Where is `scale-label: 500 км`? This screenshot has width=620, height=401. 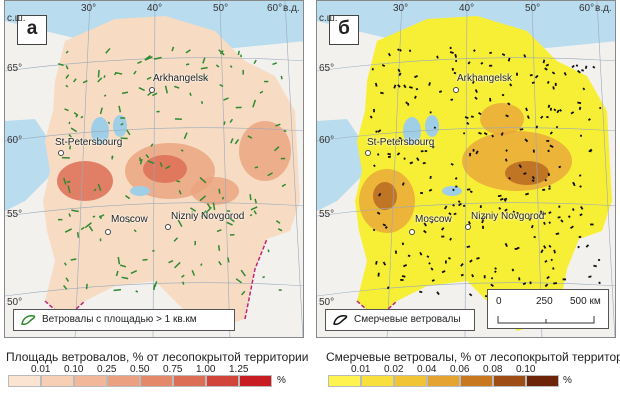 scale-label: 500 км is located at coordinates (585, 301).